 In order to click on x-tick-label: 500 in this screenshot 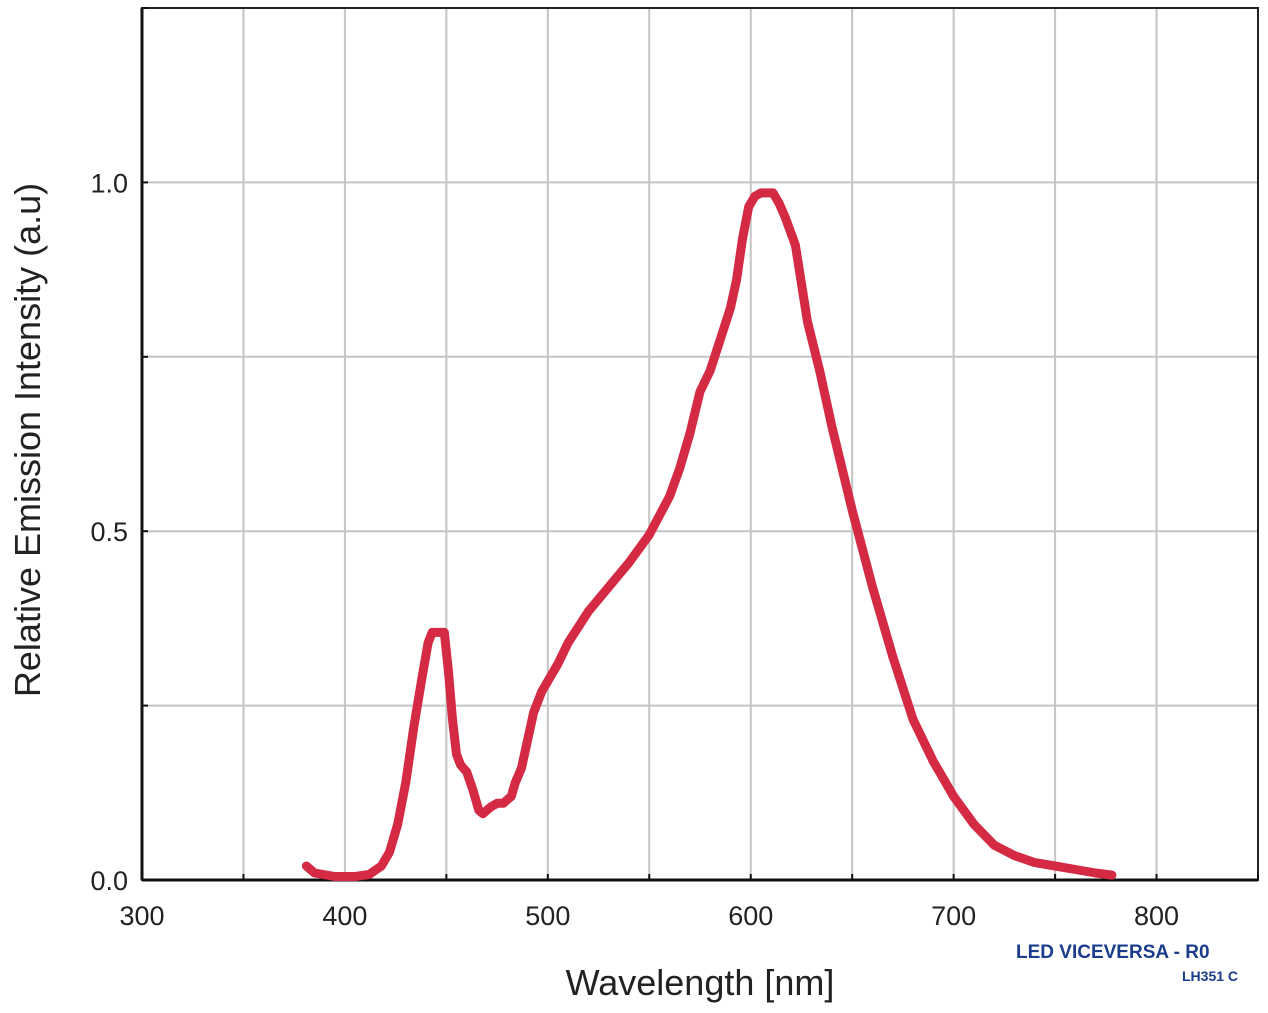, I will do `click(547, 916)`.